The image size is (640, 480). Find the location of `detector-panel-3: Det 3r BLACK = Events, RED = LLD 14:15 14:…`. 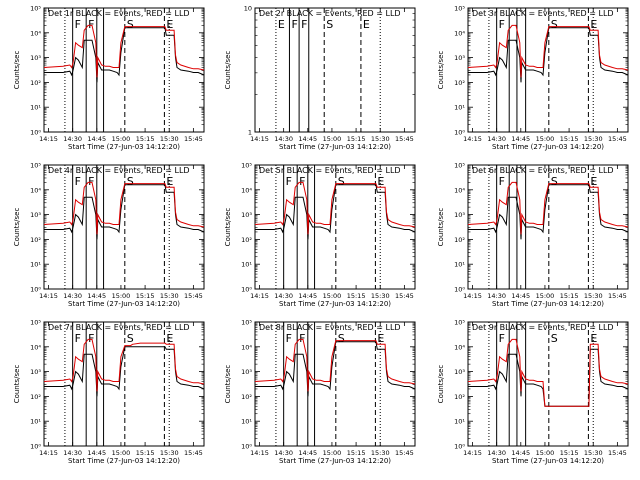

detector-panel-3: Det 3r BLACK = Events, RED = LLD 14:15 14:… is located at coordinates (533, 78).